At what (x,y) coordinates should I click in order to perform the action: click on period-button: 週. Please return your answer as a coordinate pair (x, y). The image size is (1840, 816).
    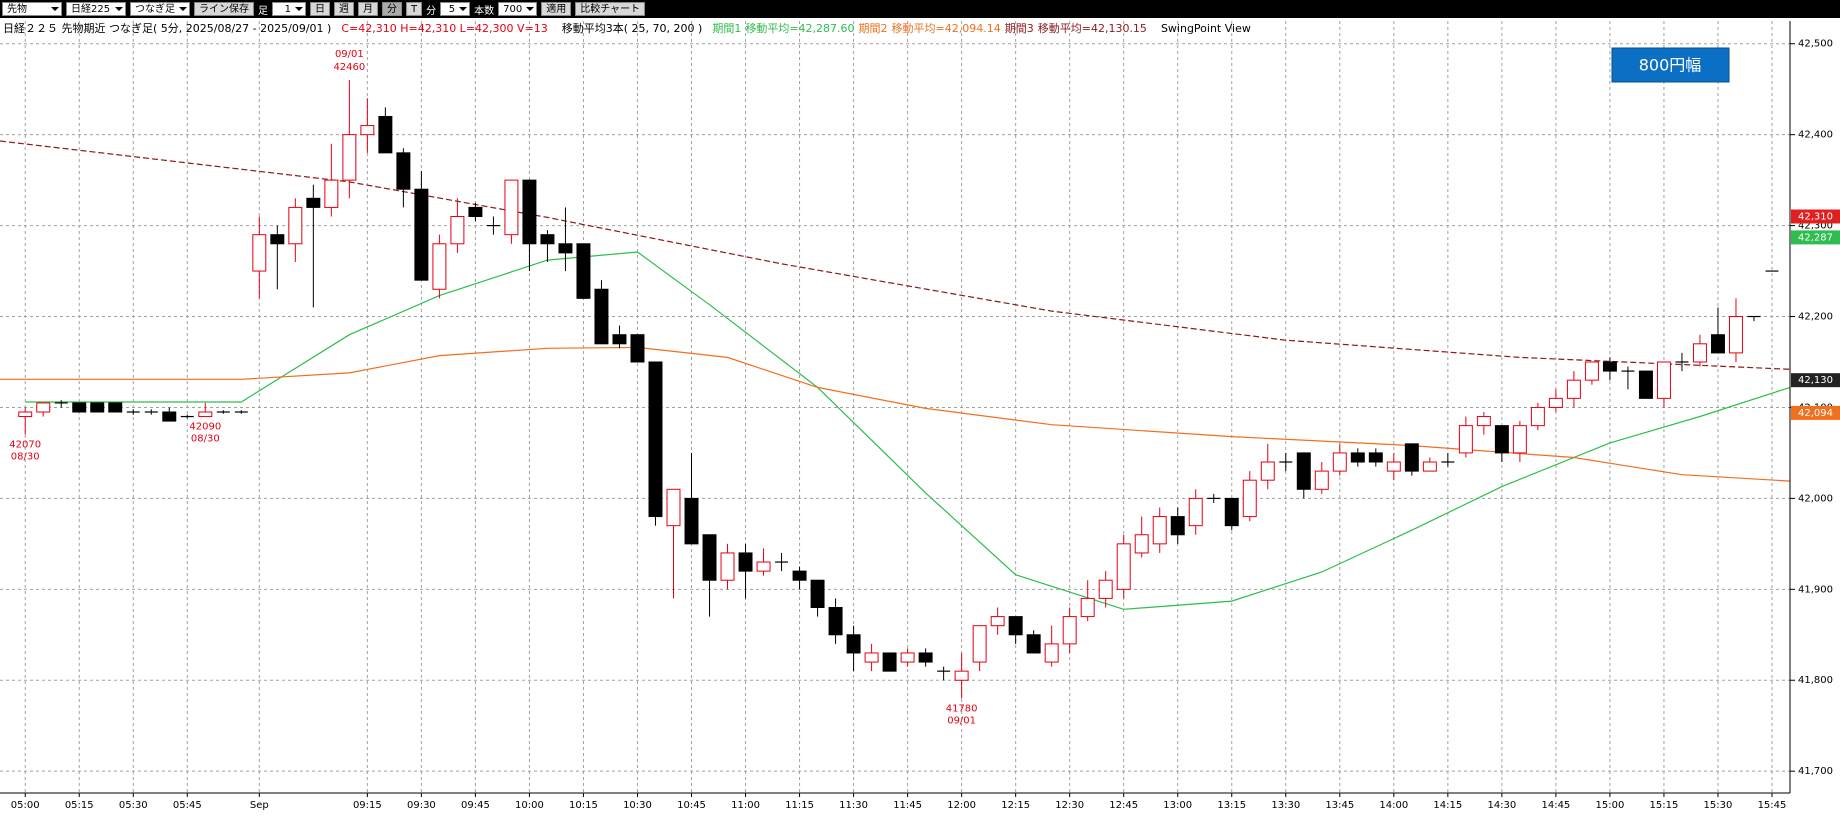
    Looking at the image, I should click on (344, 9).